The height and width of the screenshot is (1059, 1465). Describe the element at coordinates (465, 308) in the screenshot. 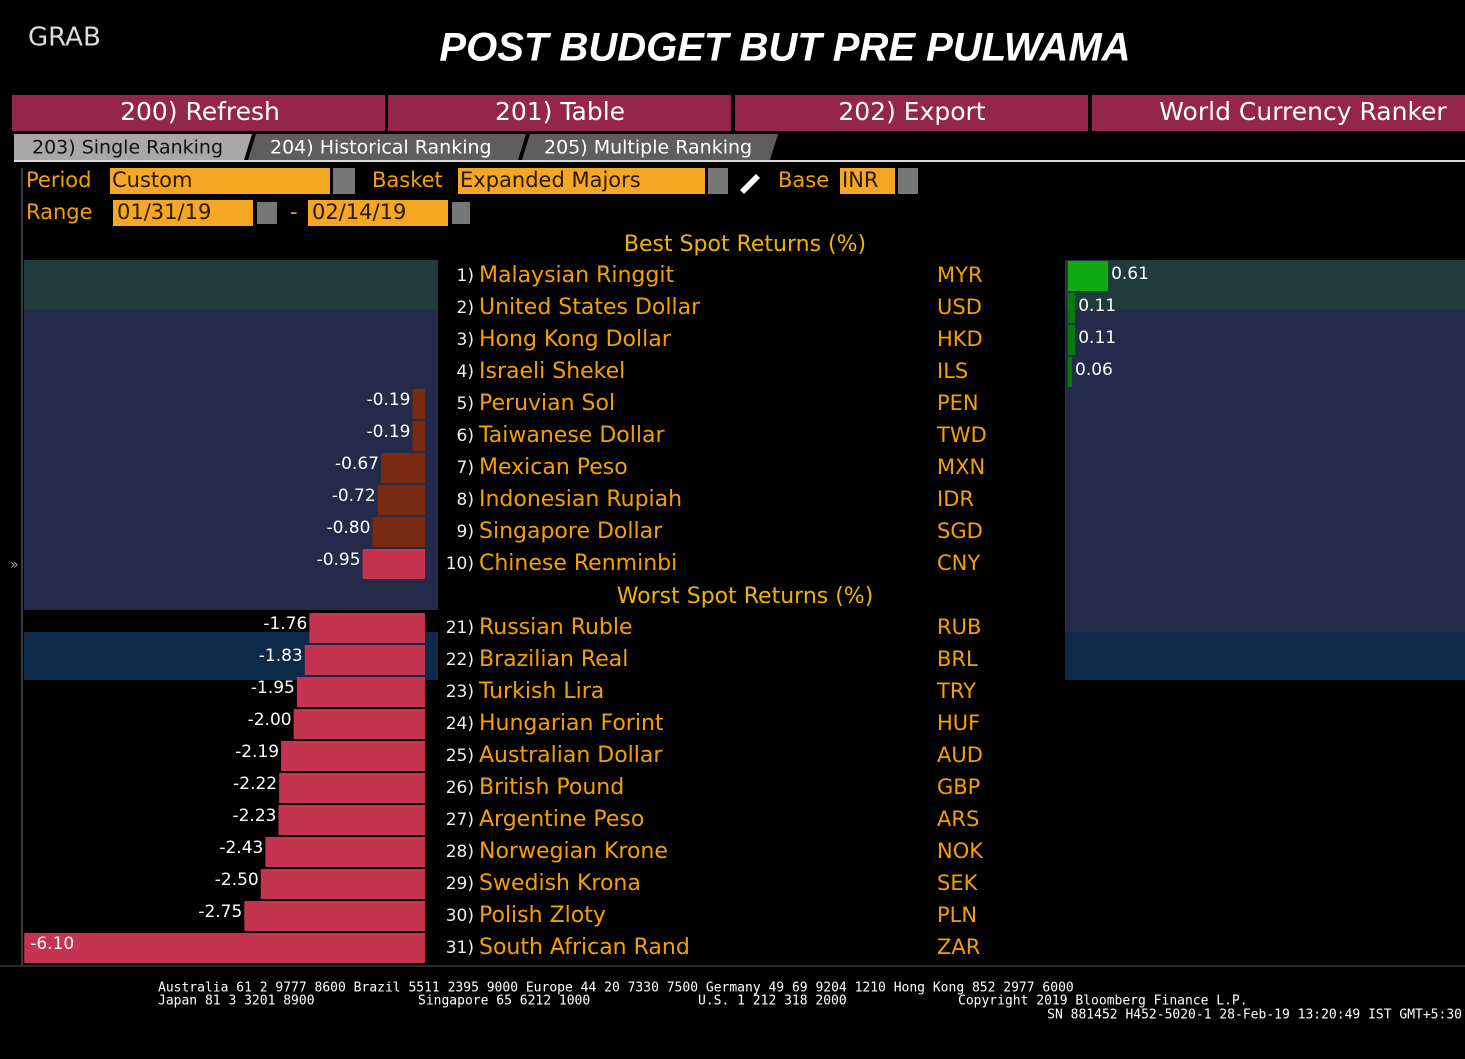

I see `rank: 2)` at that location.